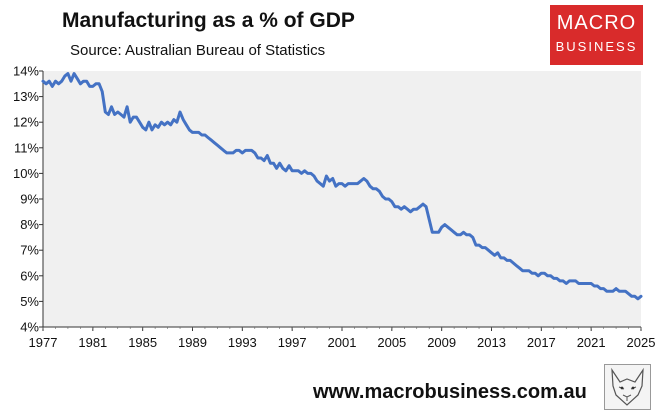  I want to click on x-tick-label: 1997, so click(292, 342).